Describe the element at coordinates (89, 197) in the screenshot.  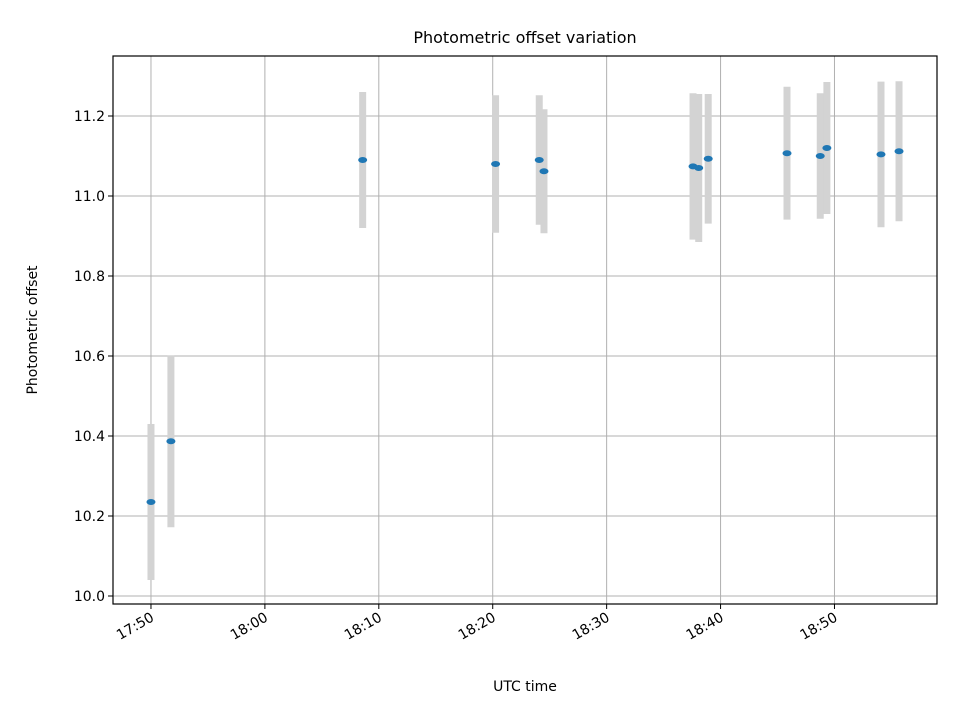
I see `y-tick-label: 11.0` at that location.